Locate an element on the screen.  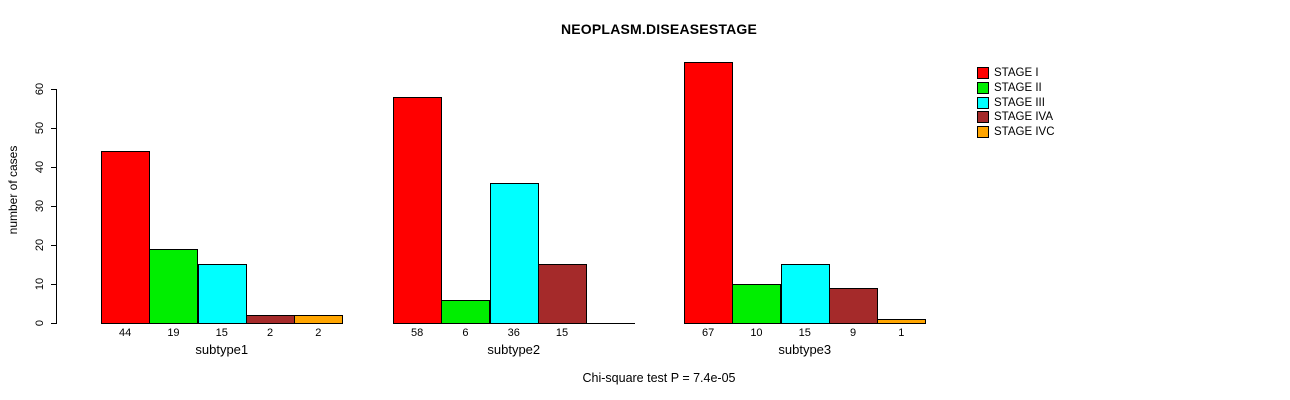
y-tick-label: 50 is located at coordinates (40, 128).